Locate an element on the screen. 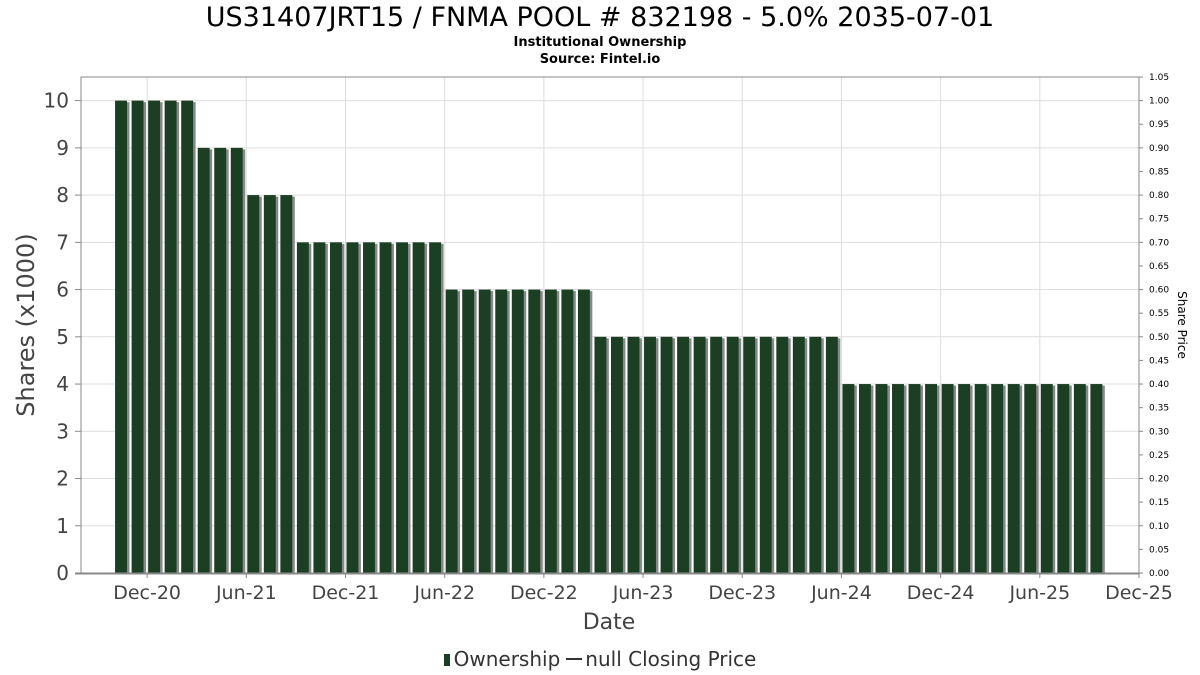 This screenshot has width=1200, height=675. legend-ownership-label: Ownership is located at coordinates (507, 659).